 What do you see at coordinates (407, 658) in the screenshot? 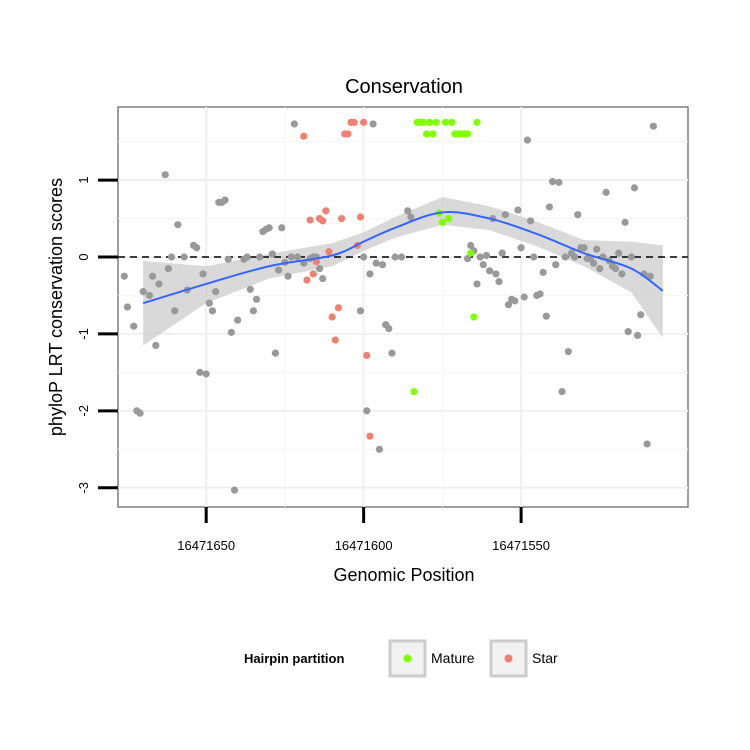
I see `legend-key-mature` at bounding box center [407, 658].